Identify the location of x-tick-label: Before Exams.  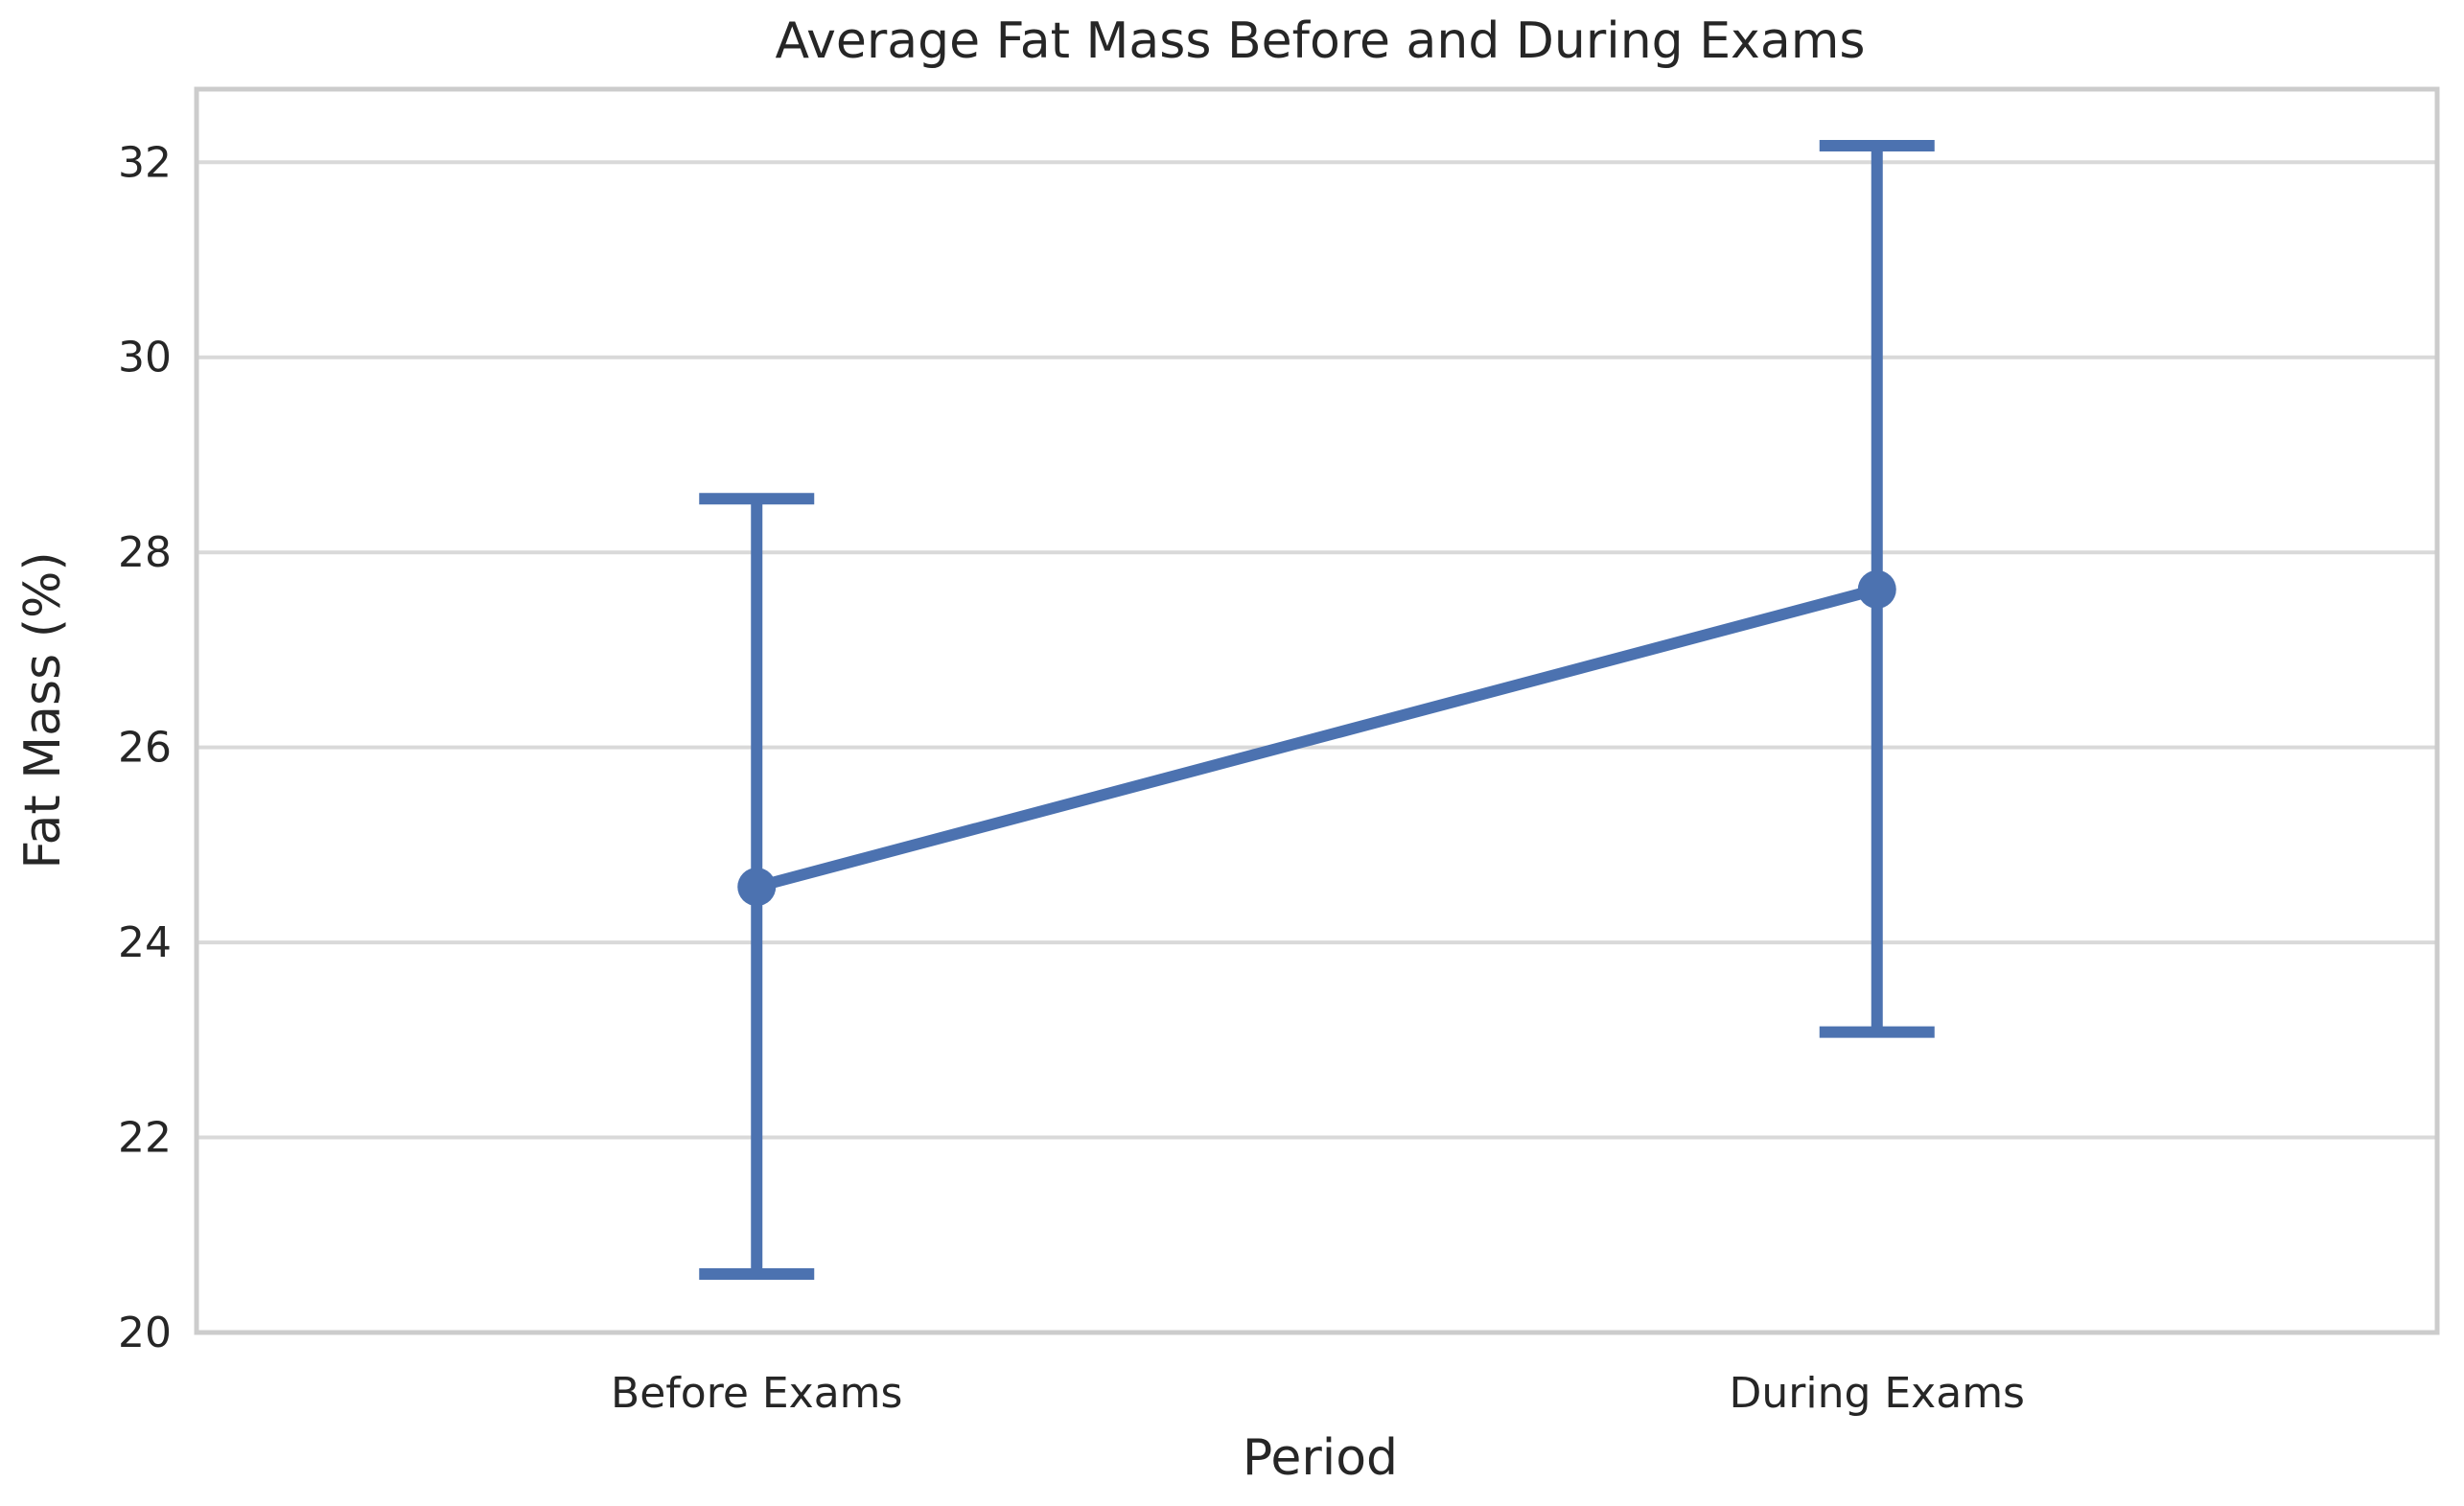
(757, 1393).